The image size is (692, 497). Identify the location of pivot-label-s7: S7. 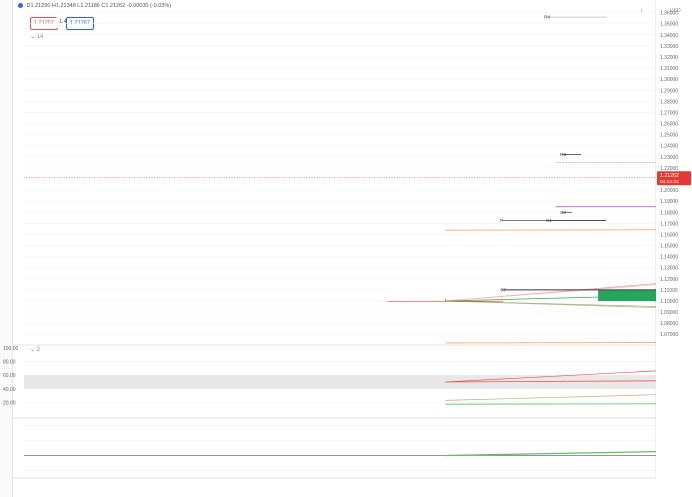
(503, 290).